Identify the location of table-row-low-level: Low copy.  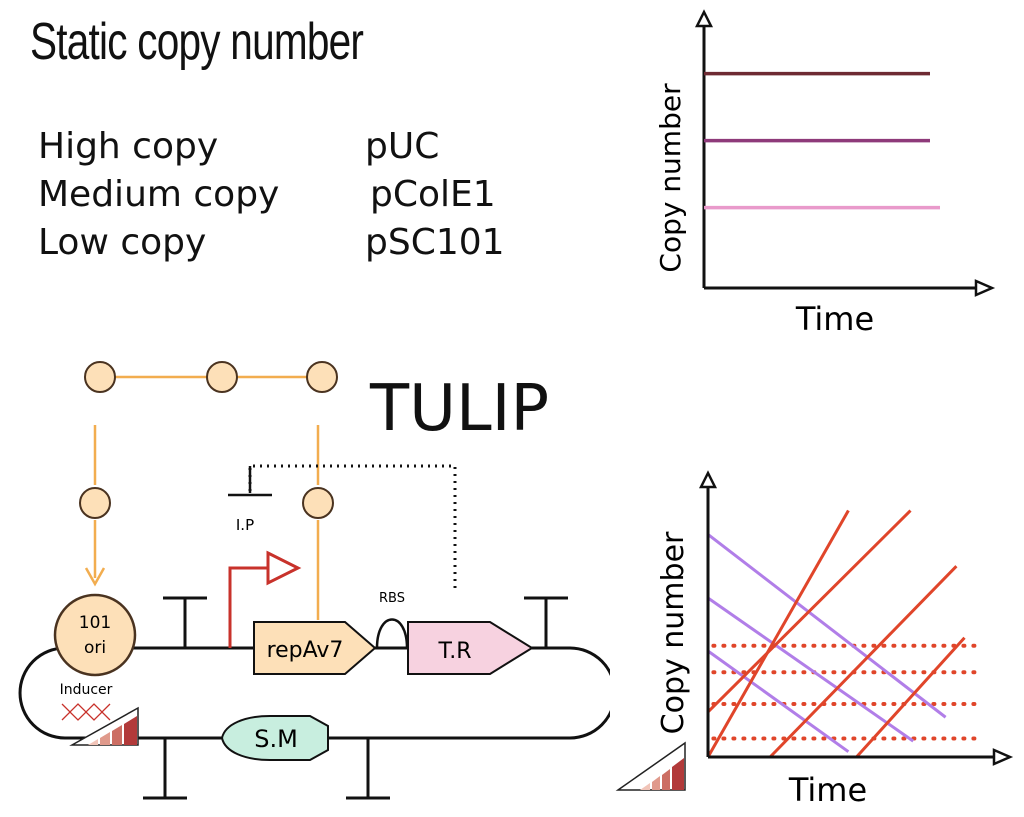
(122, 242).